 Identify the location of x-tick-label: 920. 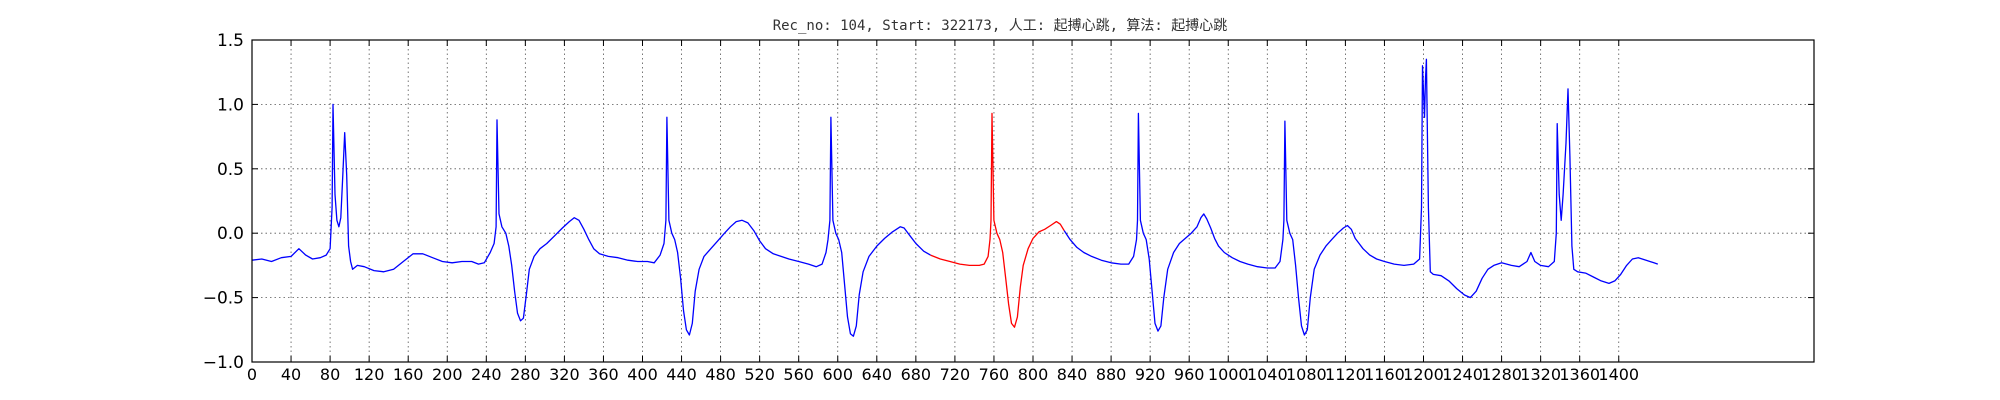
(1150, 374).